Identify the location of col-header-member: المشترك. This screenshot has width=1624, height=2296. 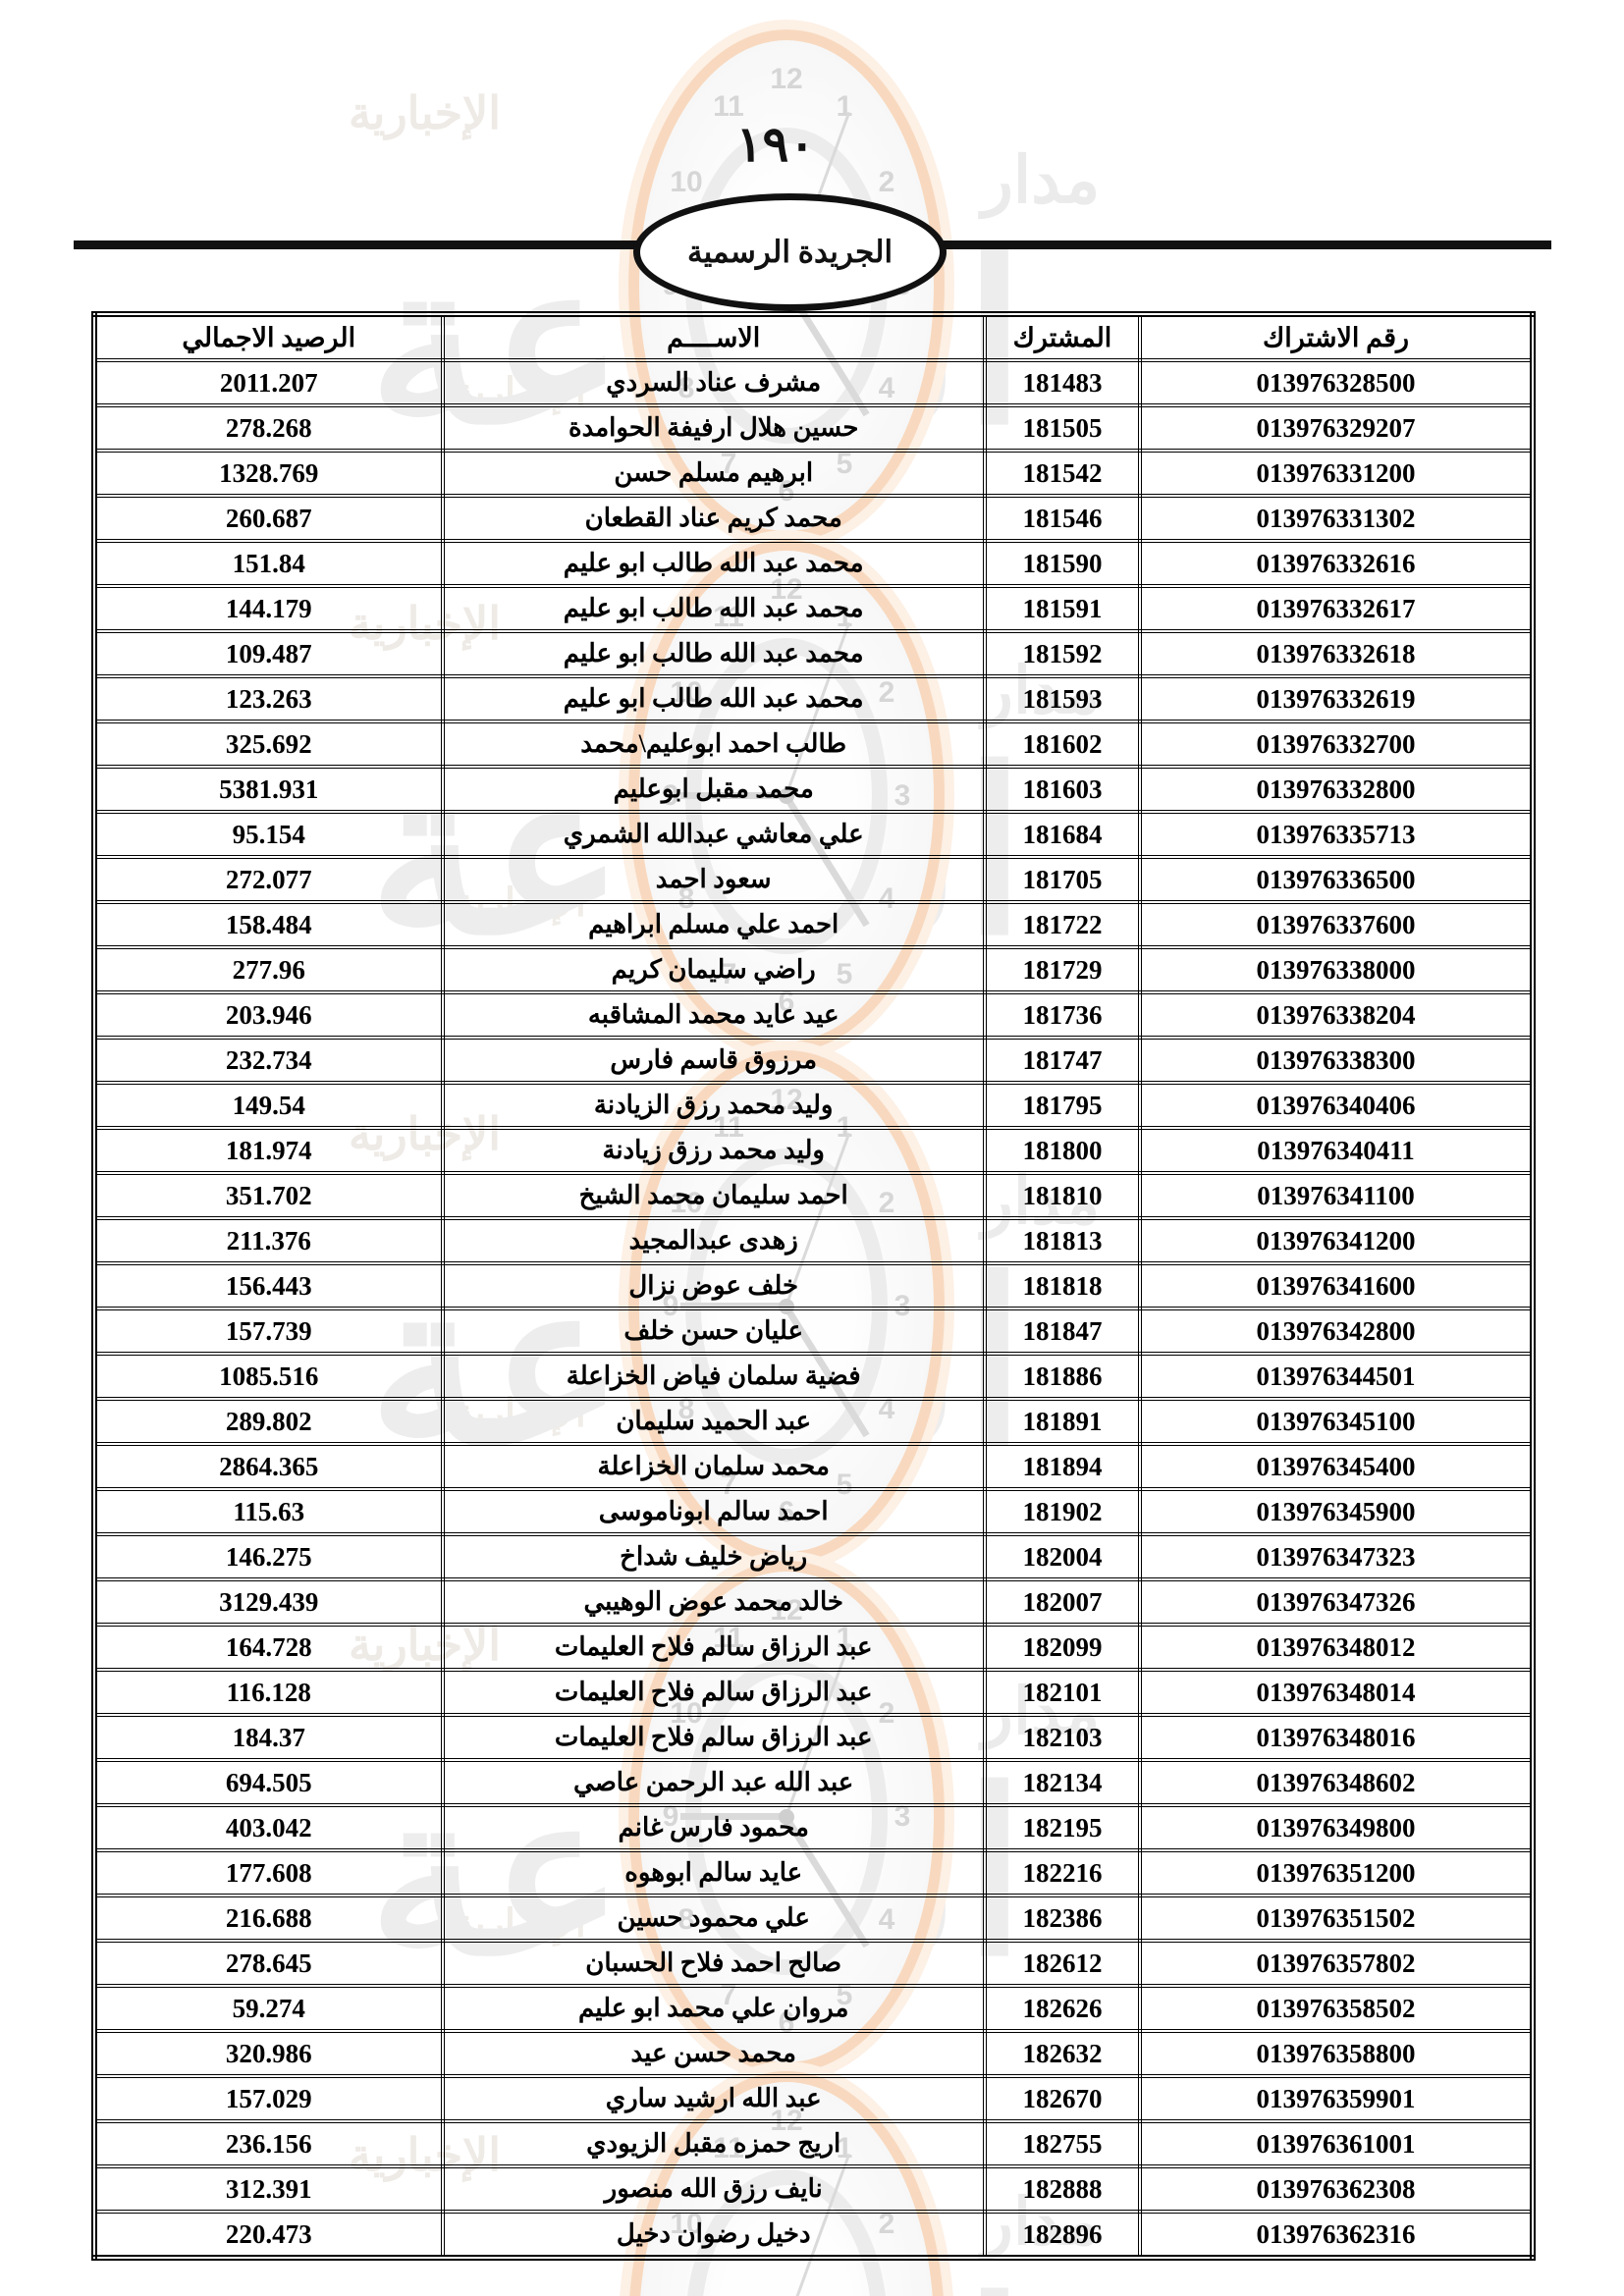
(1062, 337).